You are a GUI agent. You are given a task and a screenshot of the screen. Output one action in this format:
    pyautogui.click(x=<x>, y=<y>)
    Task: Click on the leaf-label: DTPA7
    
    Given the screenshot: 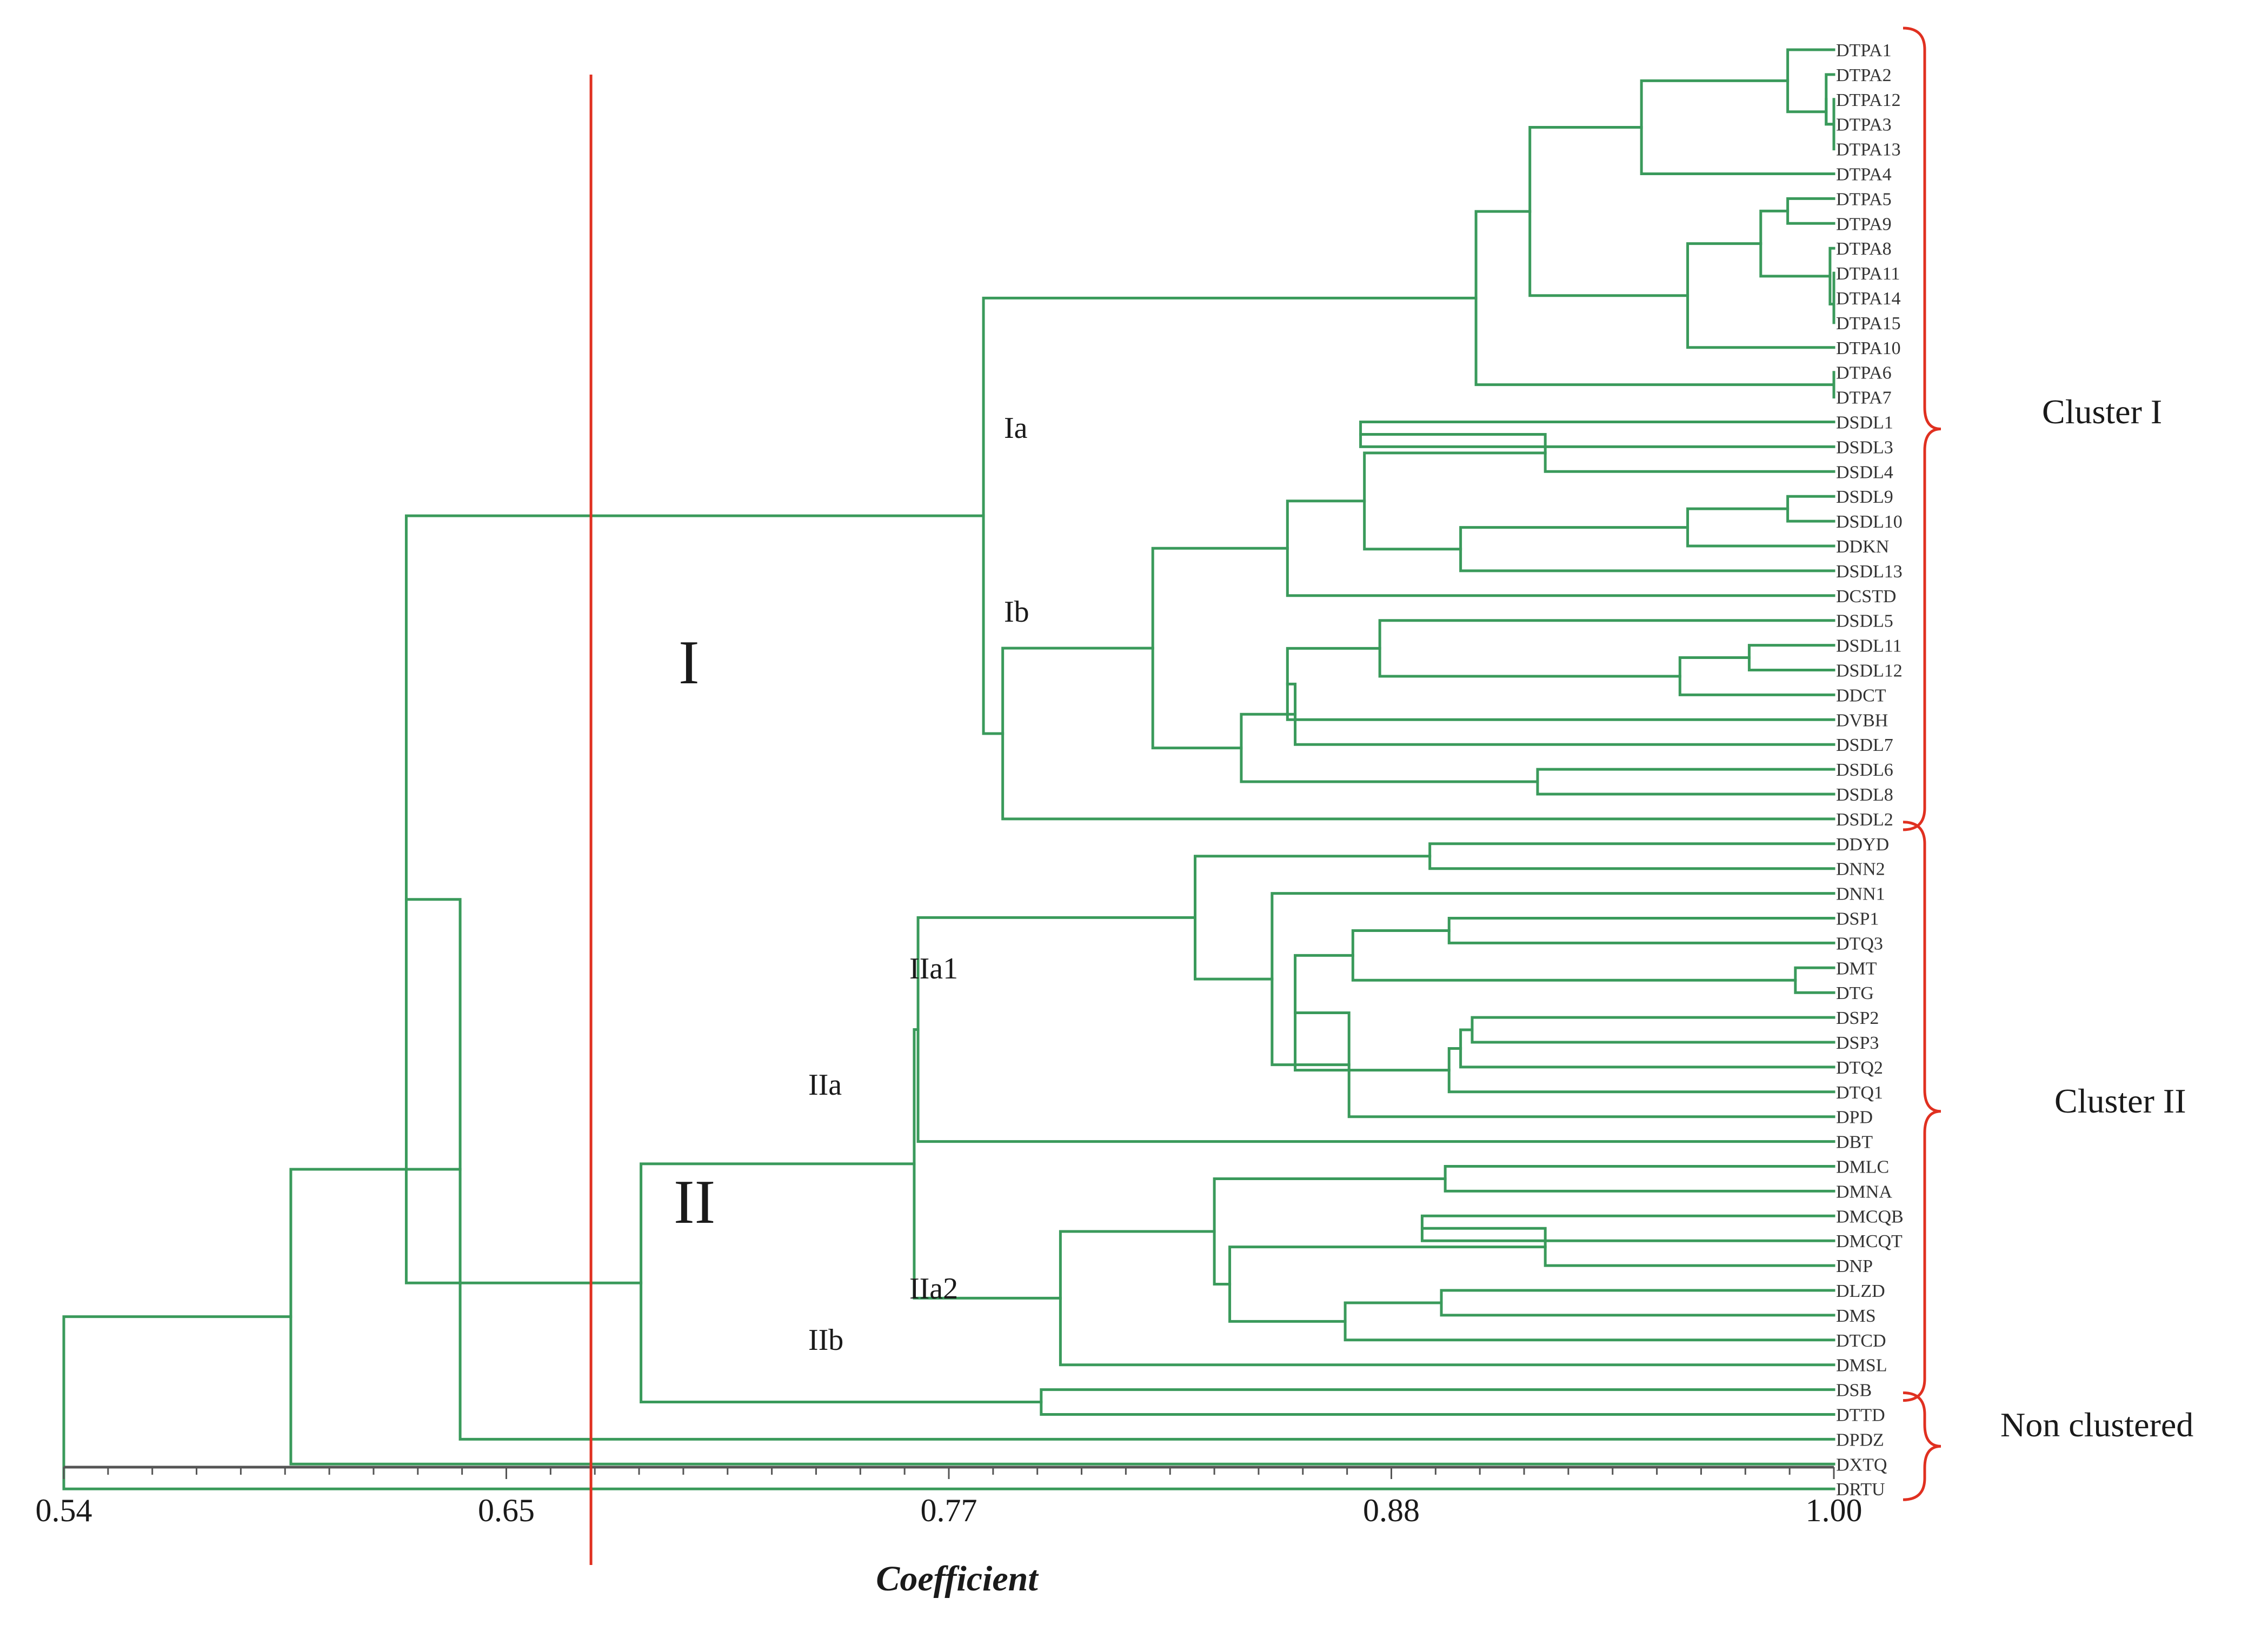 What is the action you would take?
    pyautogui.click(x=1864, y=398)
    